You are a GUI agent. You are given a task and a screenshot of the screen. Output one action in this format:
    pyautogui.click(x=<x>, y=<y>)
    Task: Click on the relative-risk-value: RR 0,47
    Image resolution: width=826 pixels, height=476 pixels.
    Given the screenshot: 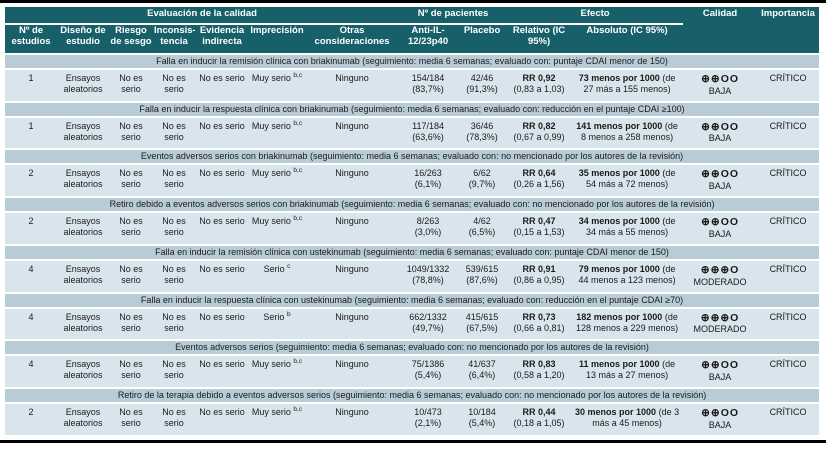 What is the action you would take?
    pyautogui.click(x=539, y=221)
    